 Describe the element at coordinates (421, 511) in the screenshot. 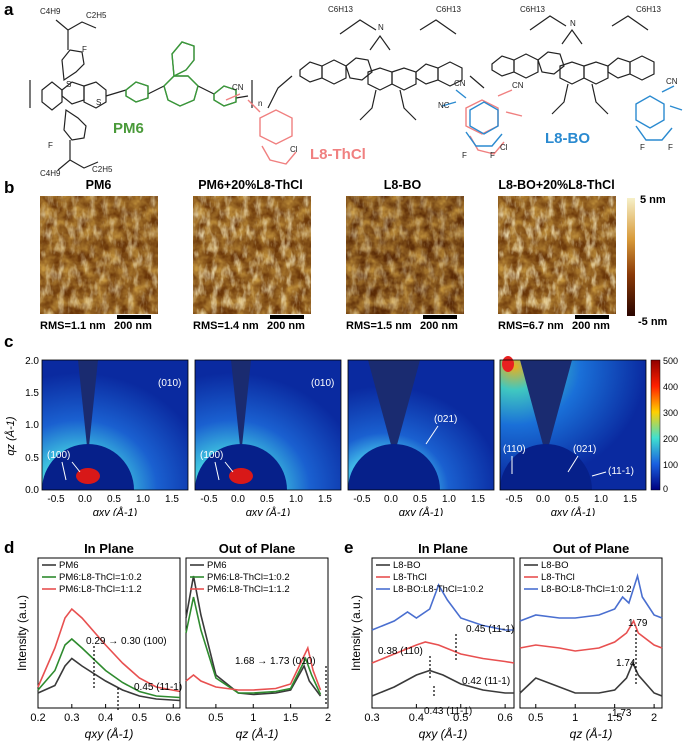

I see `giwaxs-xlabel: qxy (Å-1)` at that location.